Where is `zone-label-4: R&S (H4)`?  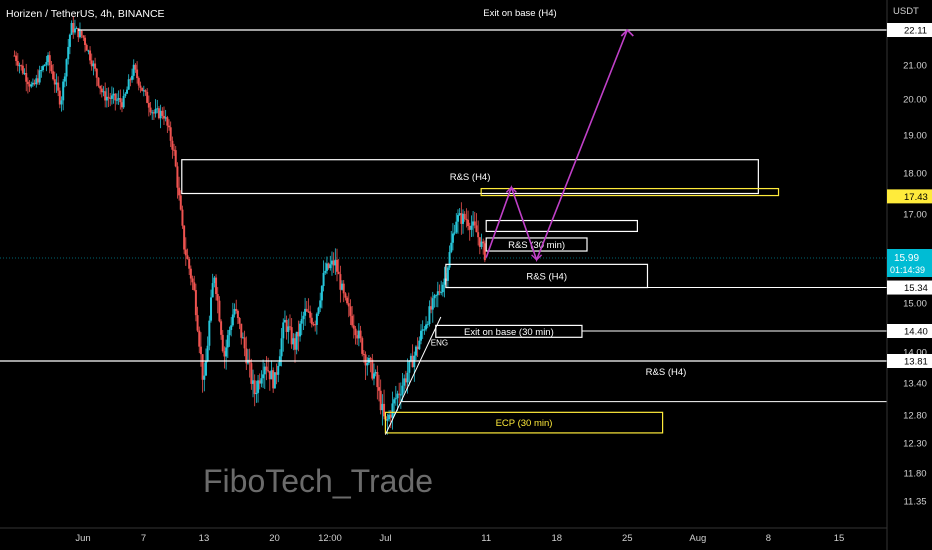
zone-label-4: R&S (H4) is located at coordinates (546, 276).